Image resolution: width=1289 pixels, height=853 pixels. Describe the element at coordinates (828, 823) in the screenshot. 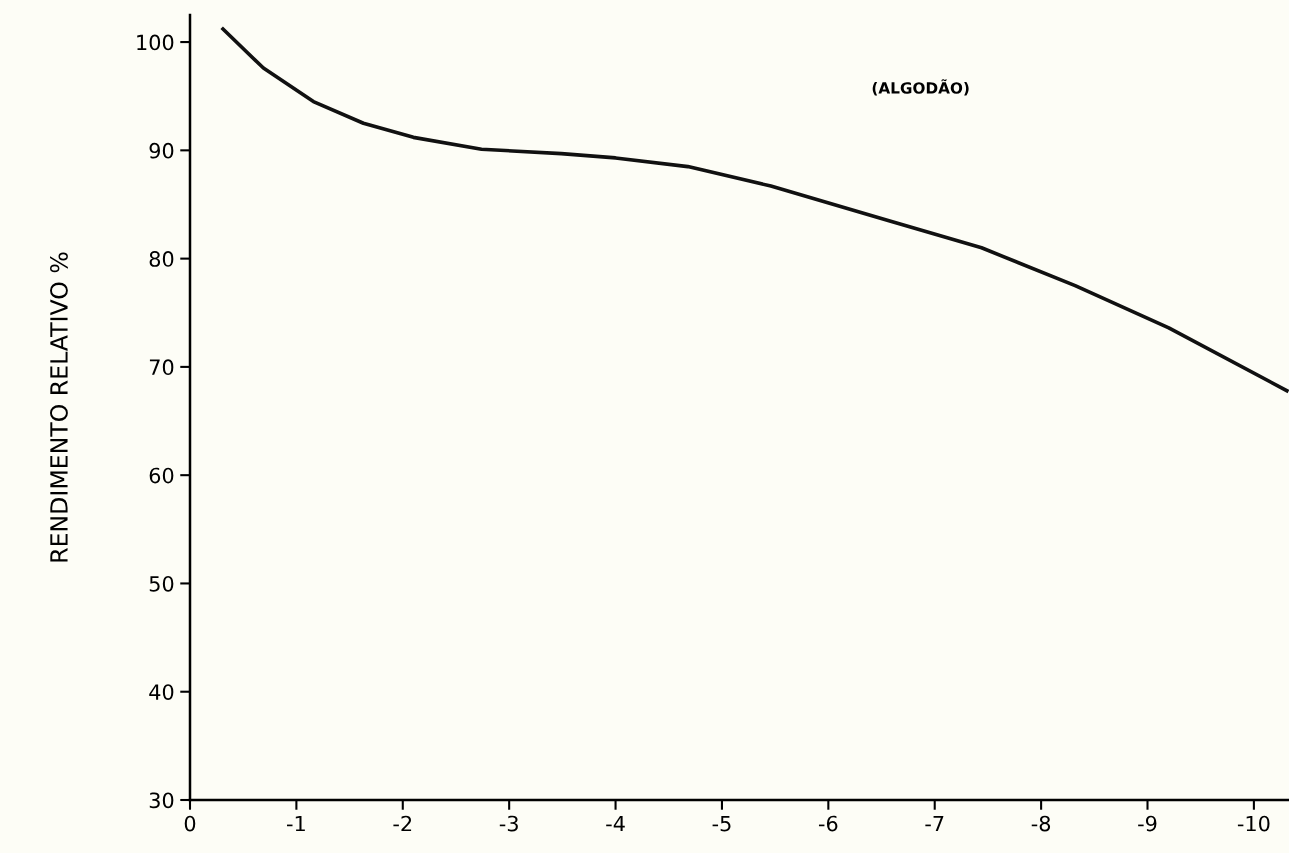

I see `x-tick-label: -6` at that location.